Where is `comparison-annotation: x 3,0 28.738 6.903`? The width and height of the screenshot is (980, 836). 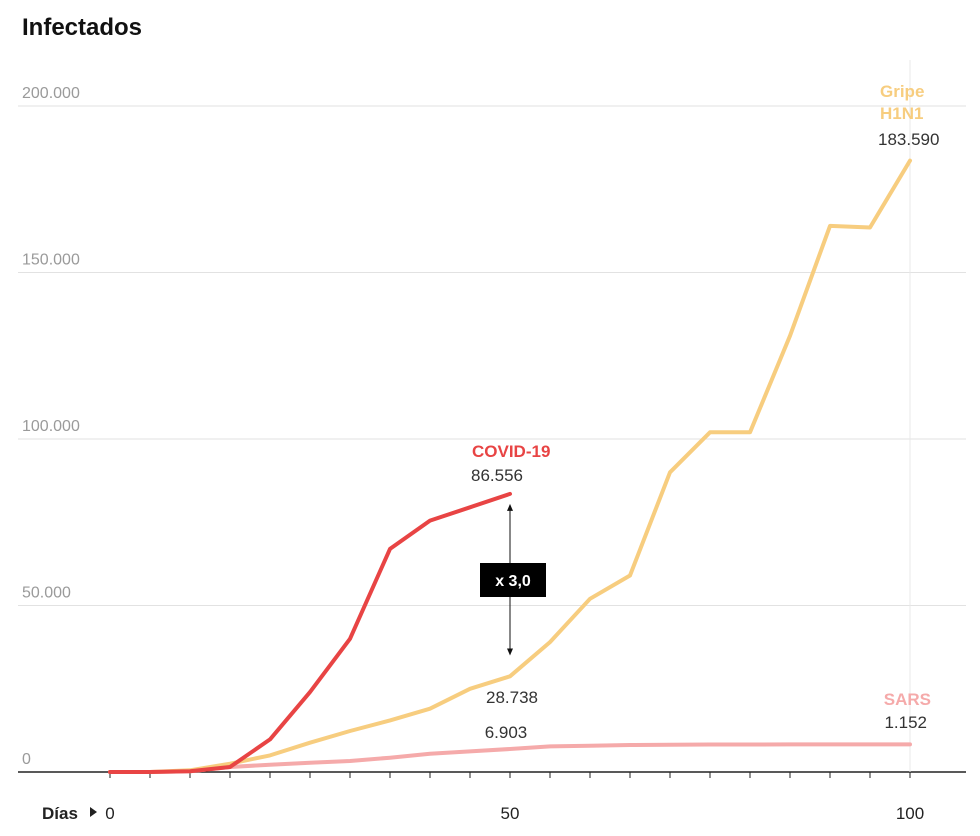
comparison-annotation: x 3,0 28.738 6.903 is located at coordinates (513, 622).